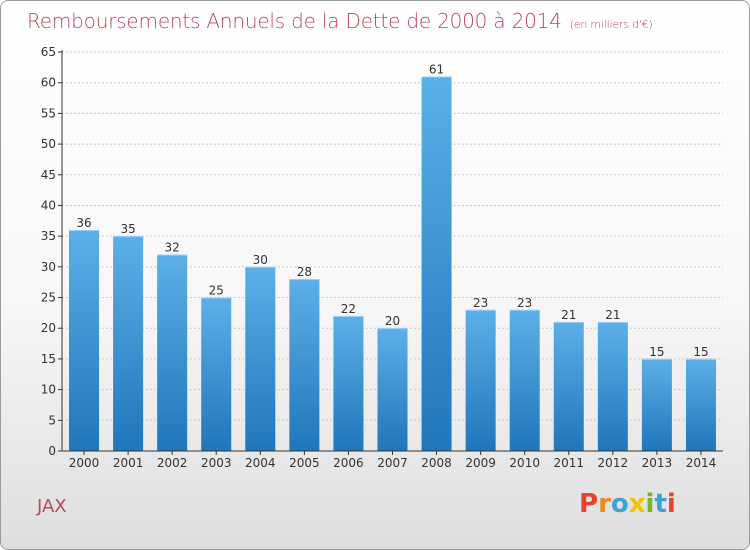 The image size is (750, 550). I want to click on data-label: 35, so click(127, 229).